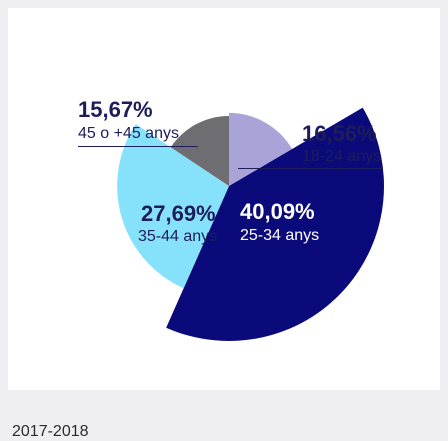  I want to click on slice-45-plus, so click(199, 151).